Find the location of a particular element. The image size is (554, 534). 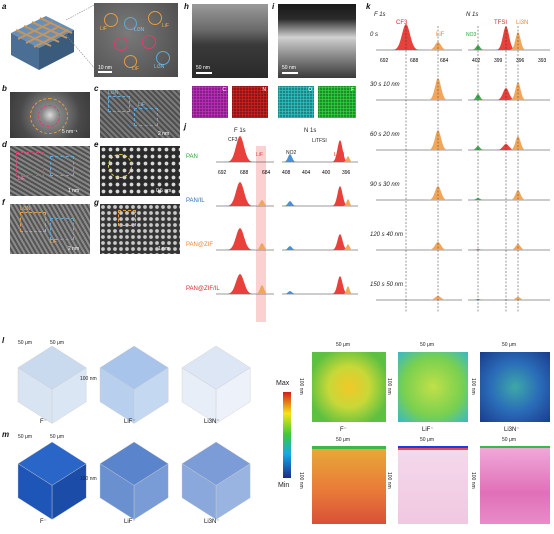

panel-e-label: e is located at coordinates (96, 144).